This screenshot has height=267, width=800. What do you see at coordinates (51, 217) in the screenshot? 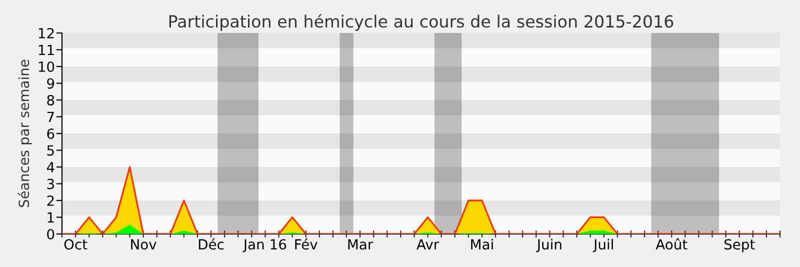
I see `y-tick-label: 1` at bounding box center [51, 217].